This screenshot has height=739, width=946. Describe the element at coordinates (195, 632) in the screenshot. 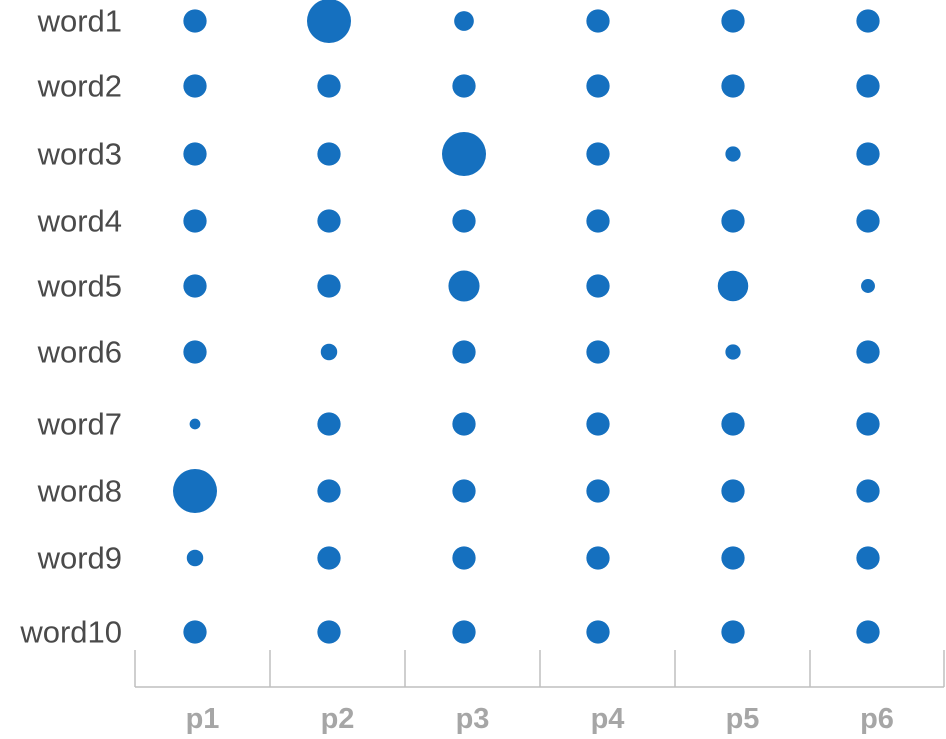

I see `bubble-word10-p1` at that location.